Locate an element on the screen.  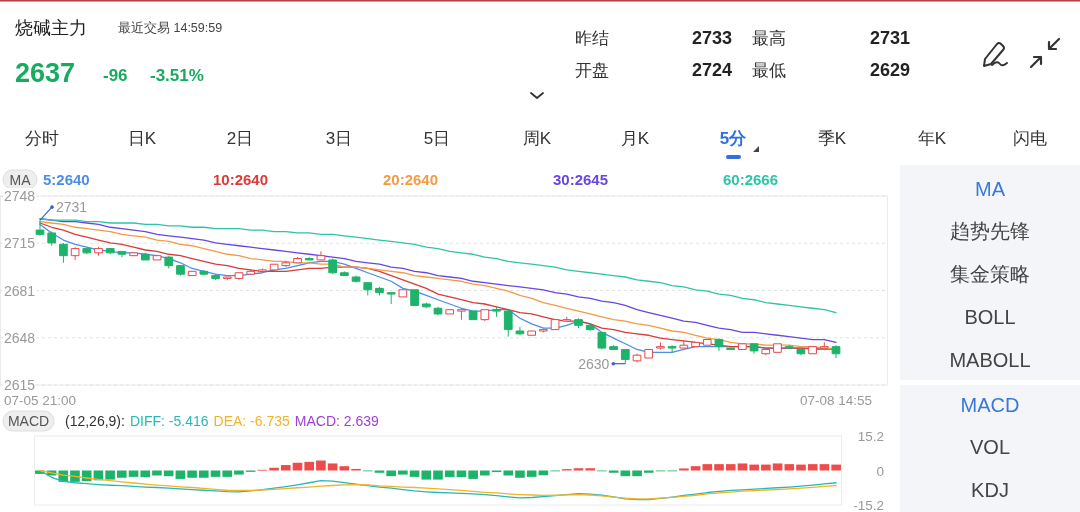
ytick: 15.2 is located at coordinates (870, 436).